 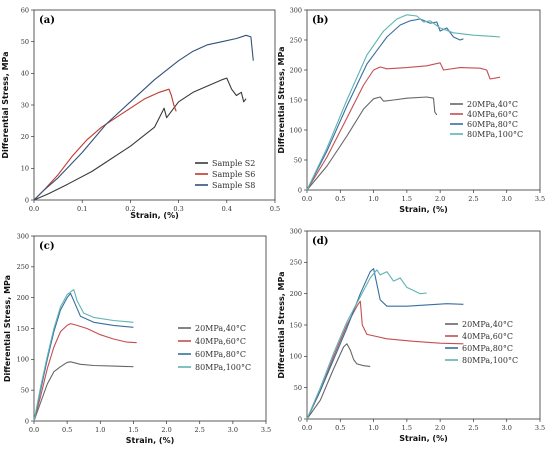 What do you see at coordinates (233, 174) in the screenshot?
I see `legend-label-1: Sample S6` at bounding box center [233, 174].